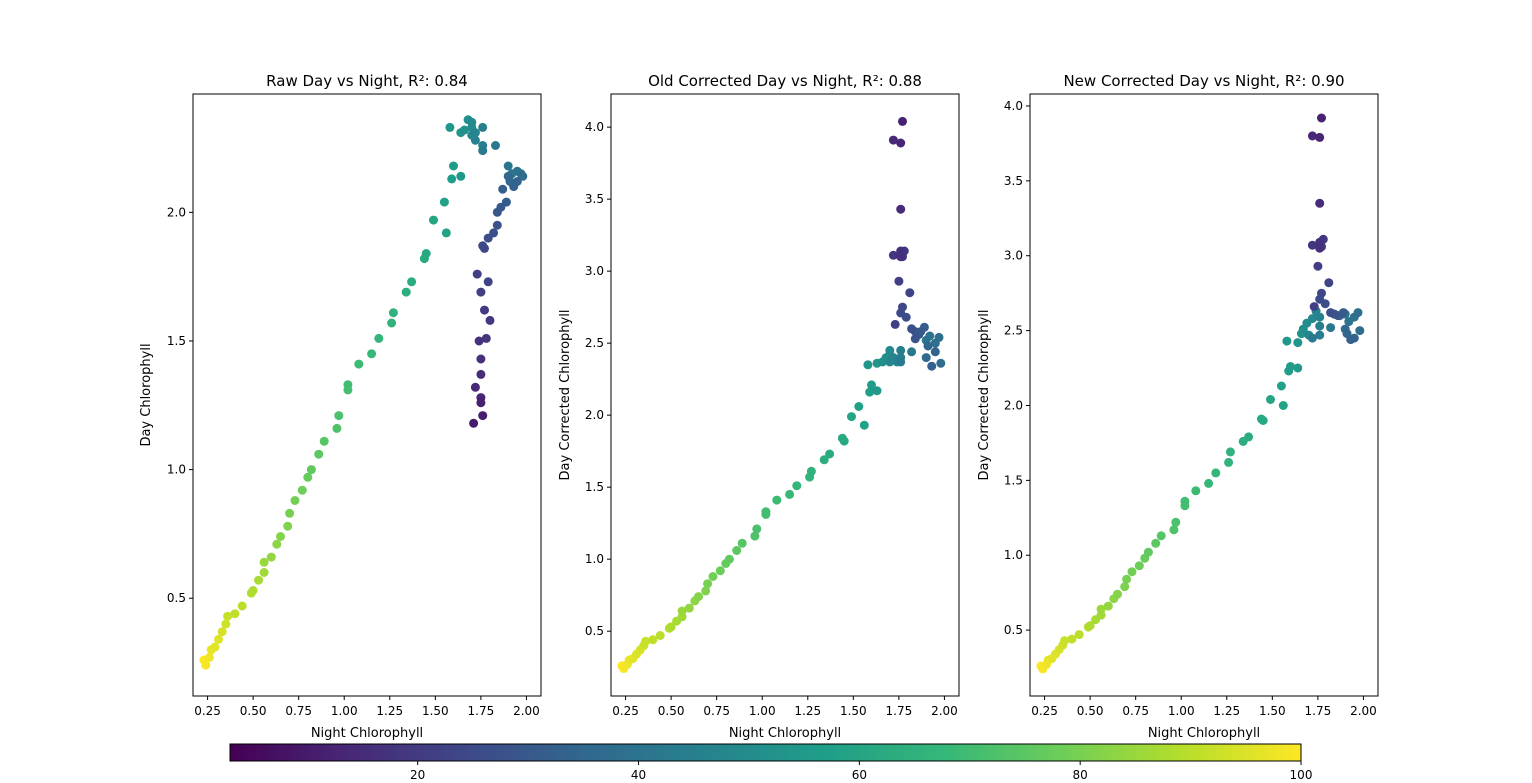 The height and width of the screenshot is (783, 1532). I want to click on x-tick-label: 1.00, so click(1181, 711).